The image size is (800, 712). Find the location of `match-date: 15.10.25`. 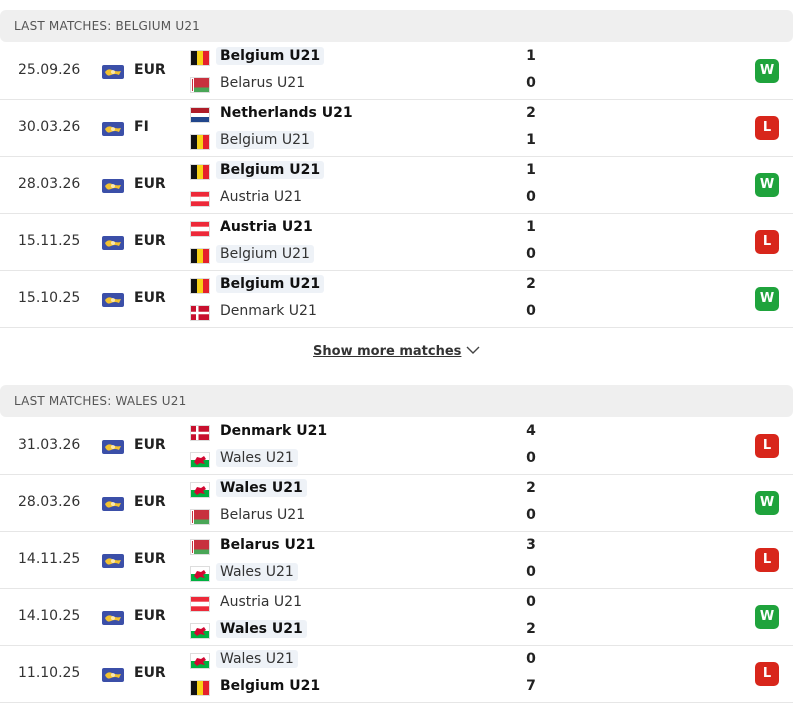

match-date: 15.10.25 is located at coordinates (49, 298).